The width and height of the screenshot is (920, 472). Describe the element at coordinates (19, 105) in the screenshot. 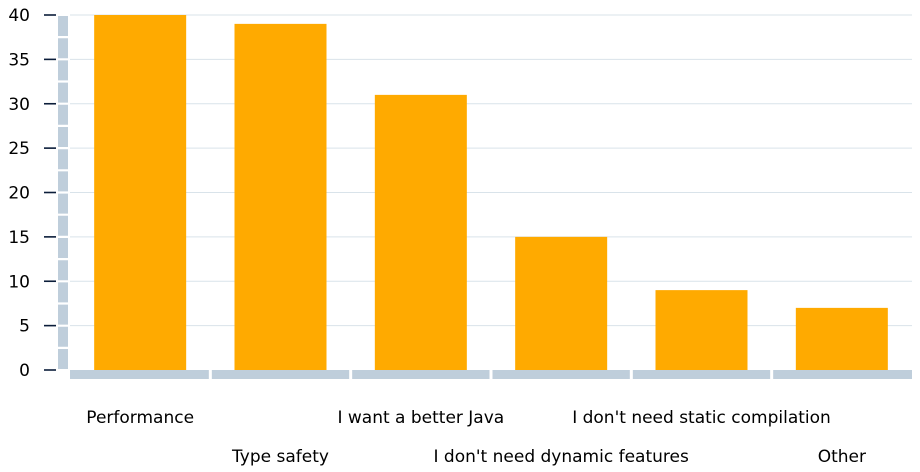

I see `y-tick-label: 30` at that location.